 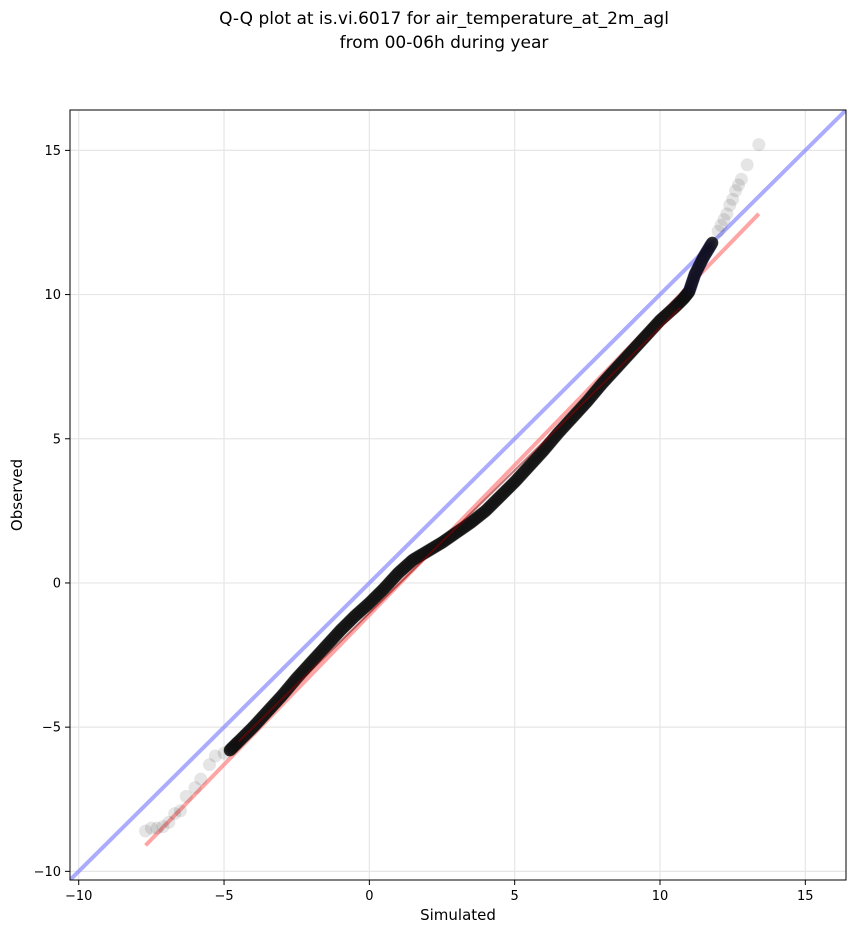 What do you see at coordinates (660, 896) in the screenshot?
I see `x-tick-label: 10` at bounding box center [660, 896].